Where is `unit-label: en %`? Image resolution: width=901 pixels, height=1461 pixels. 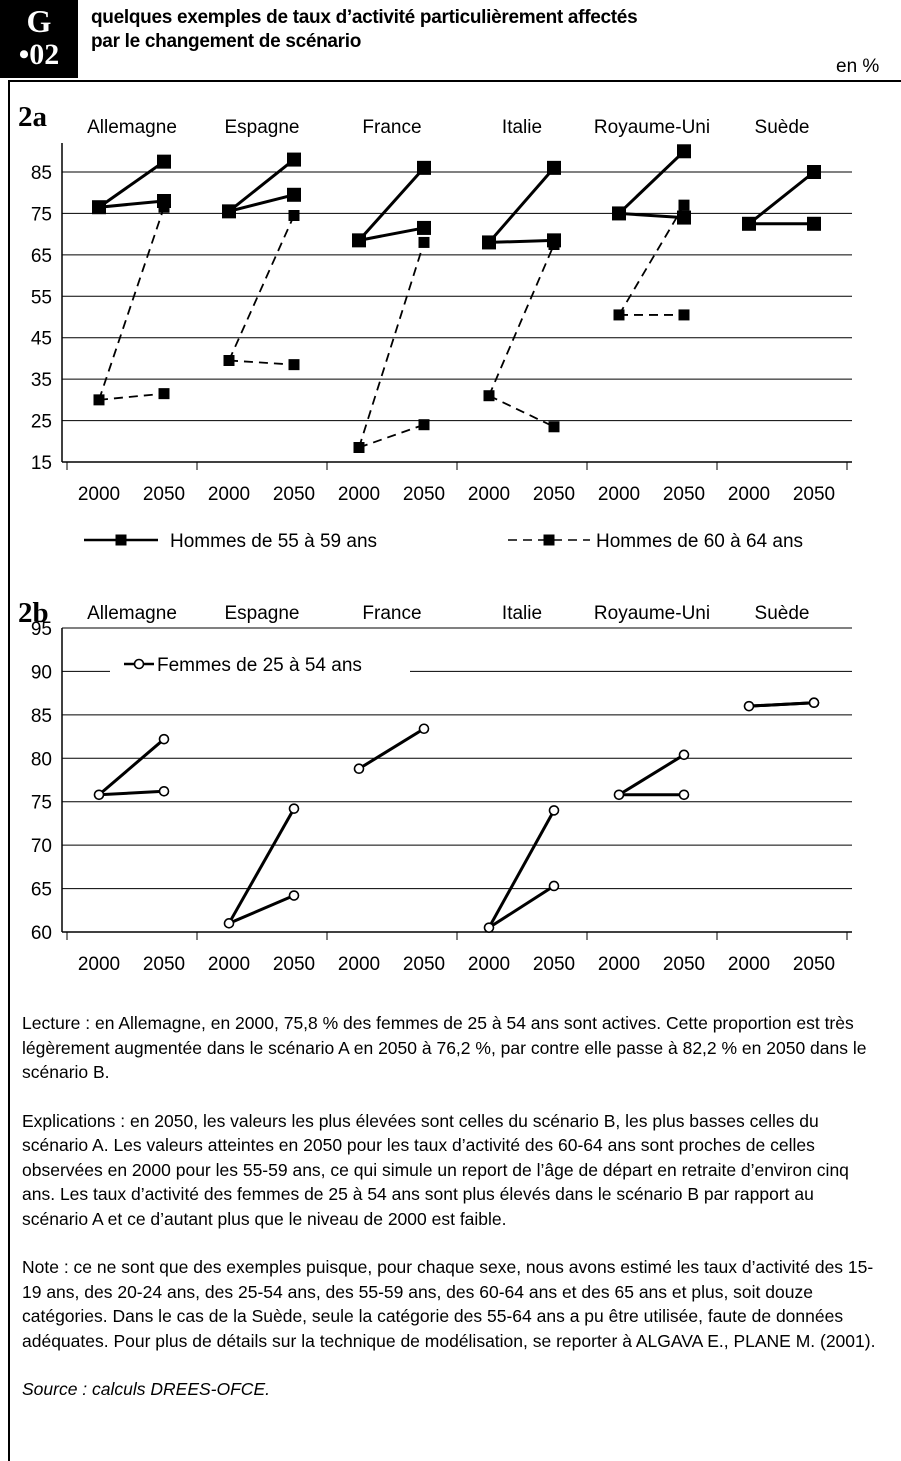 unit-label: en % is located at coordinates (858, 66).